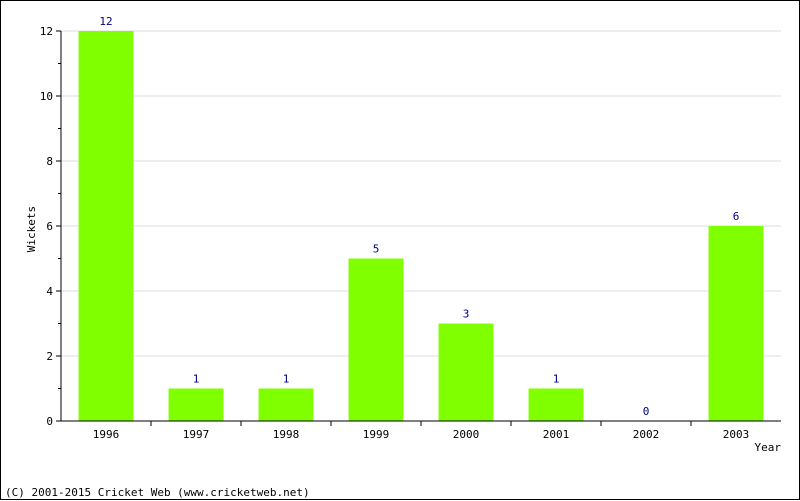  I want to click on y-axis-title: Wickets, so click(31, 229).